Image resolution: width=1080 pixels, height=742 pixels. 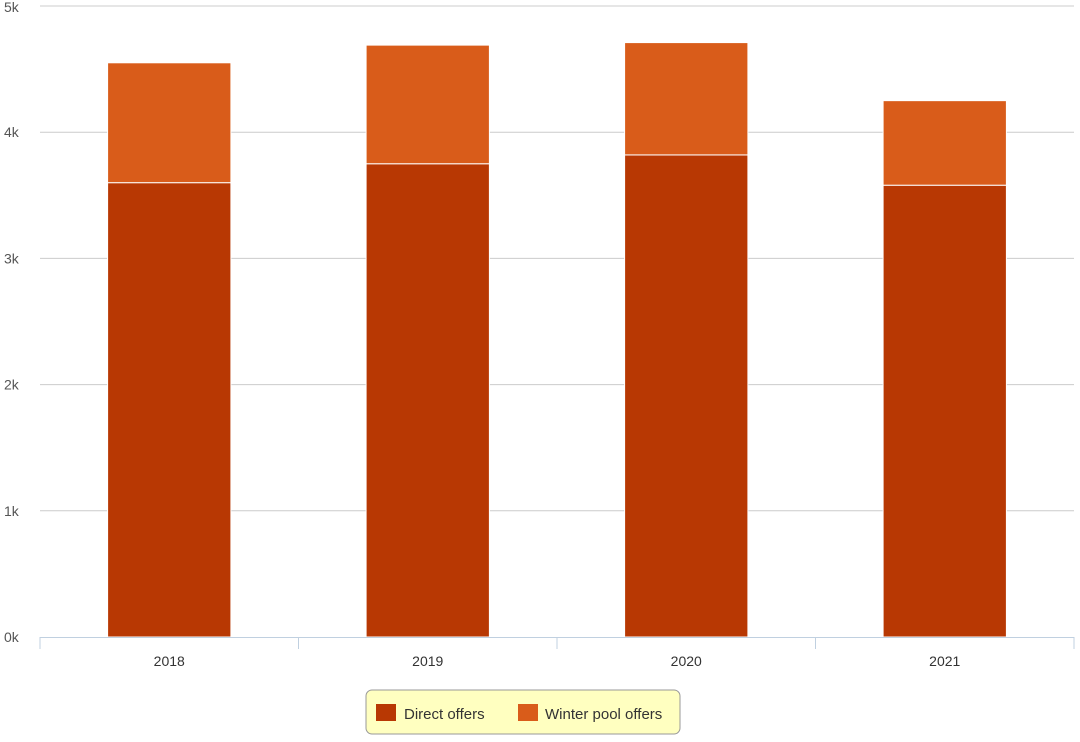 I want to click on bar-winter-pool-offers-2018, so click(x=169, y=123).